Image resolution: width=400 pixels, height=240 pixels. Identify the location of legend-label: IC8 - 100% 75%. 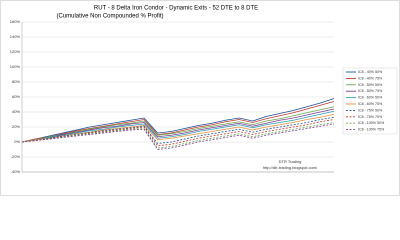
(371, 130).